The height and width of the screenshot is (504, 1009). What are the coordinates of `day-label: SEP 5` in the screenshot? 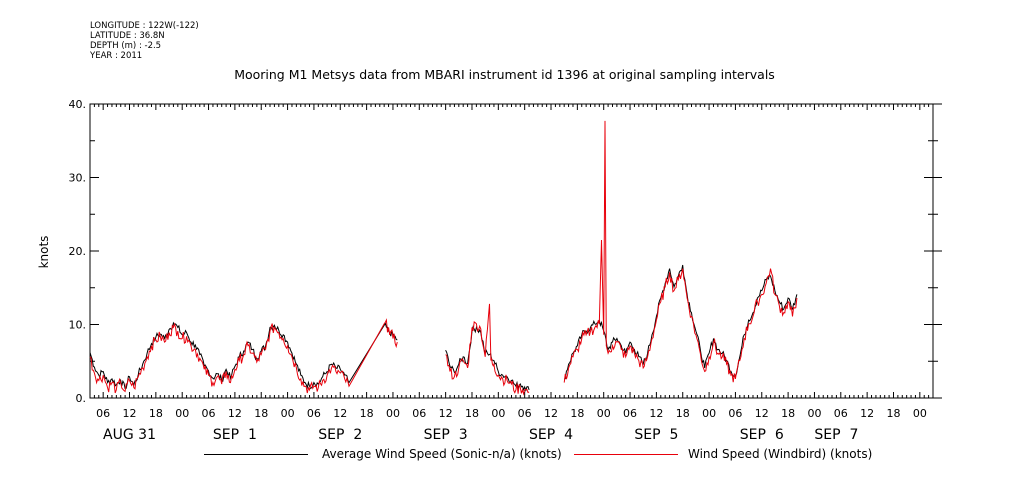 It's located at (656, 435).